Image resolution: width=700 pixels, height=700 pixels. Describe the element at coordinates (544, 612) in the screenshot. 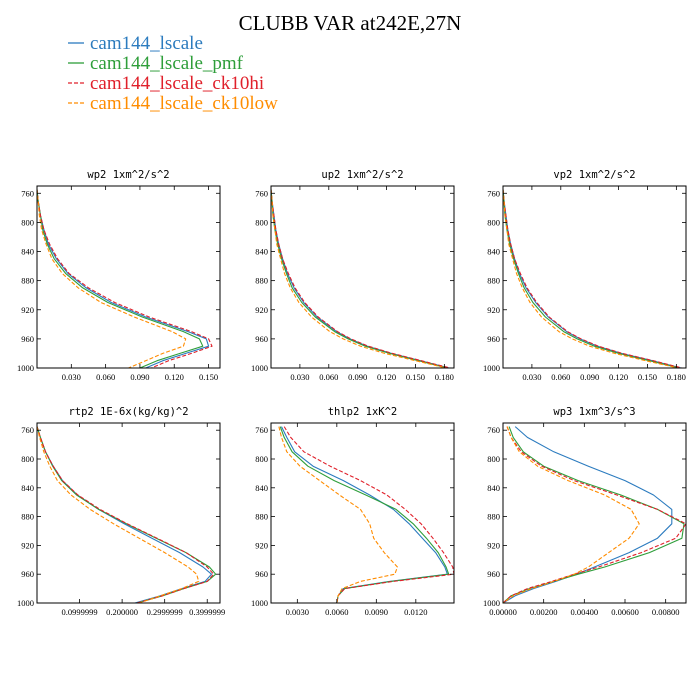

I see `x-tick-label: 0.00200` at that location.